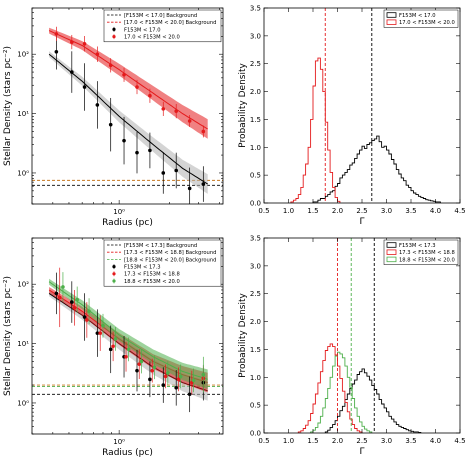 Image resolution: width=468 pixels, height=464 pixels. I want to click on y-tick-label: 3.5, so click(255, 9).